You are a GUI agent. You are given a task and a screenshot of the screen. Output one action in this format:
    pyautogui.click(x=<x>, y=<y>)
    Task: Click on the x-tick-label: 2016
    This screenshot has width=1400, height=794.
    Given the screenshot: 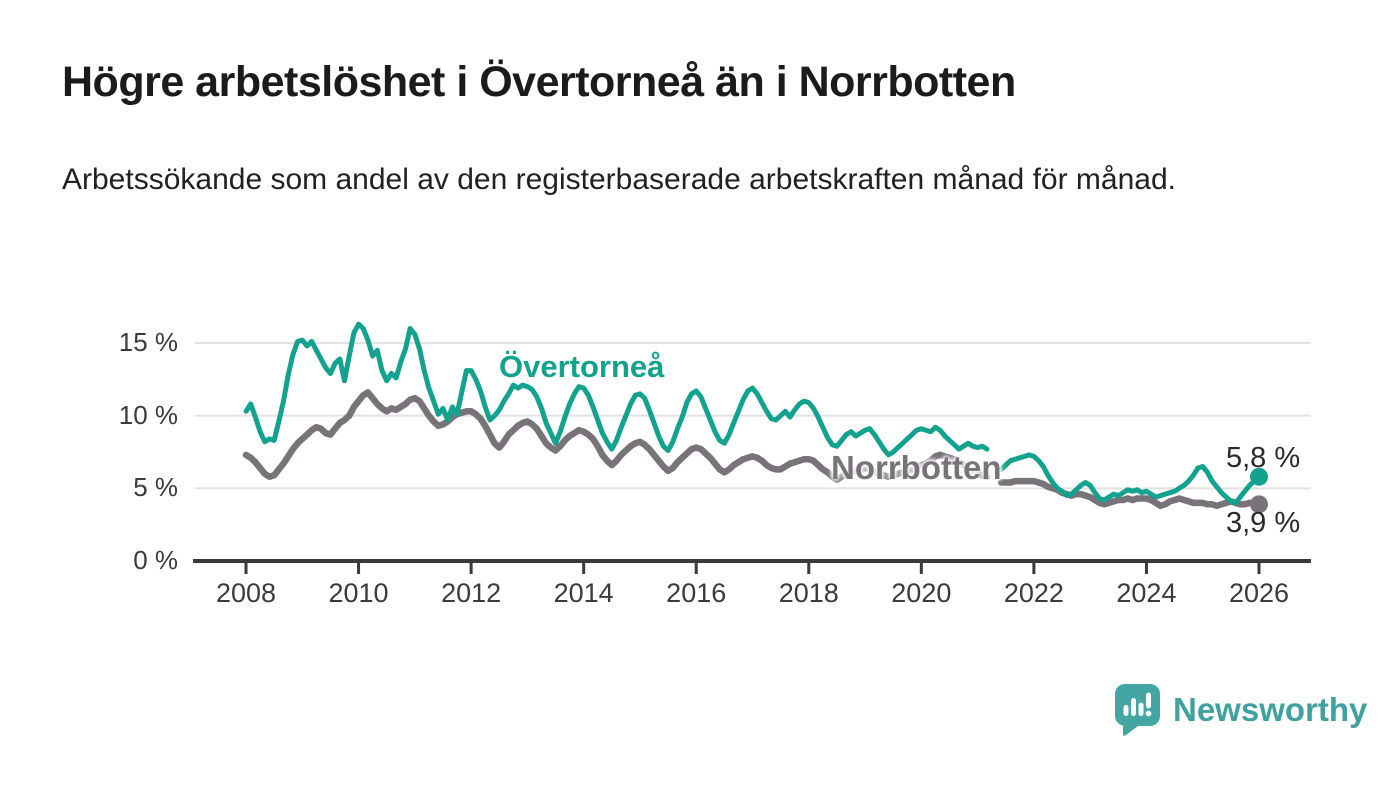 What is the action you would take?
    pyautogui.click(x=696, y=593)
    